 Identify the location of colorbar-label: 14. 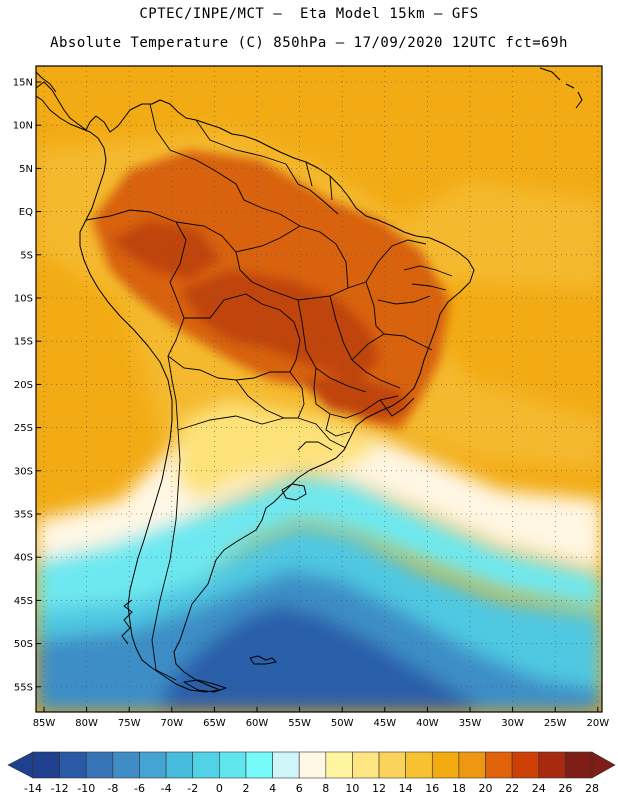
(406, 788).